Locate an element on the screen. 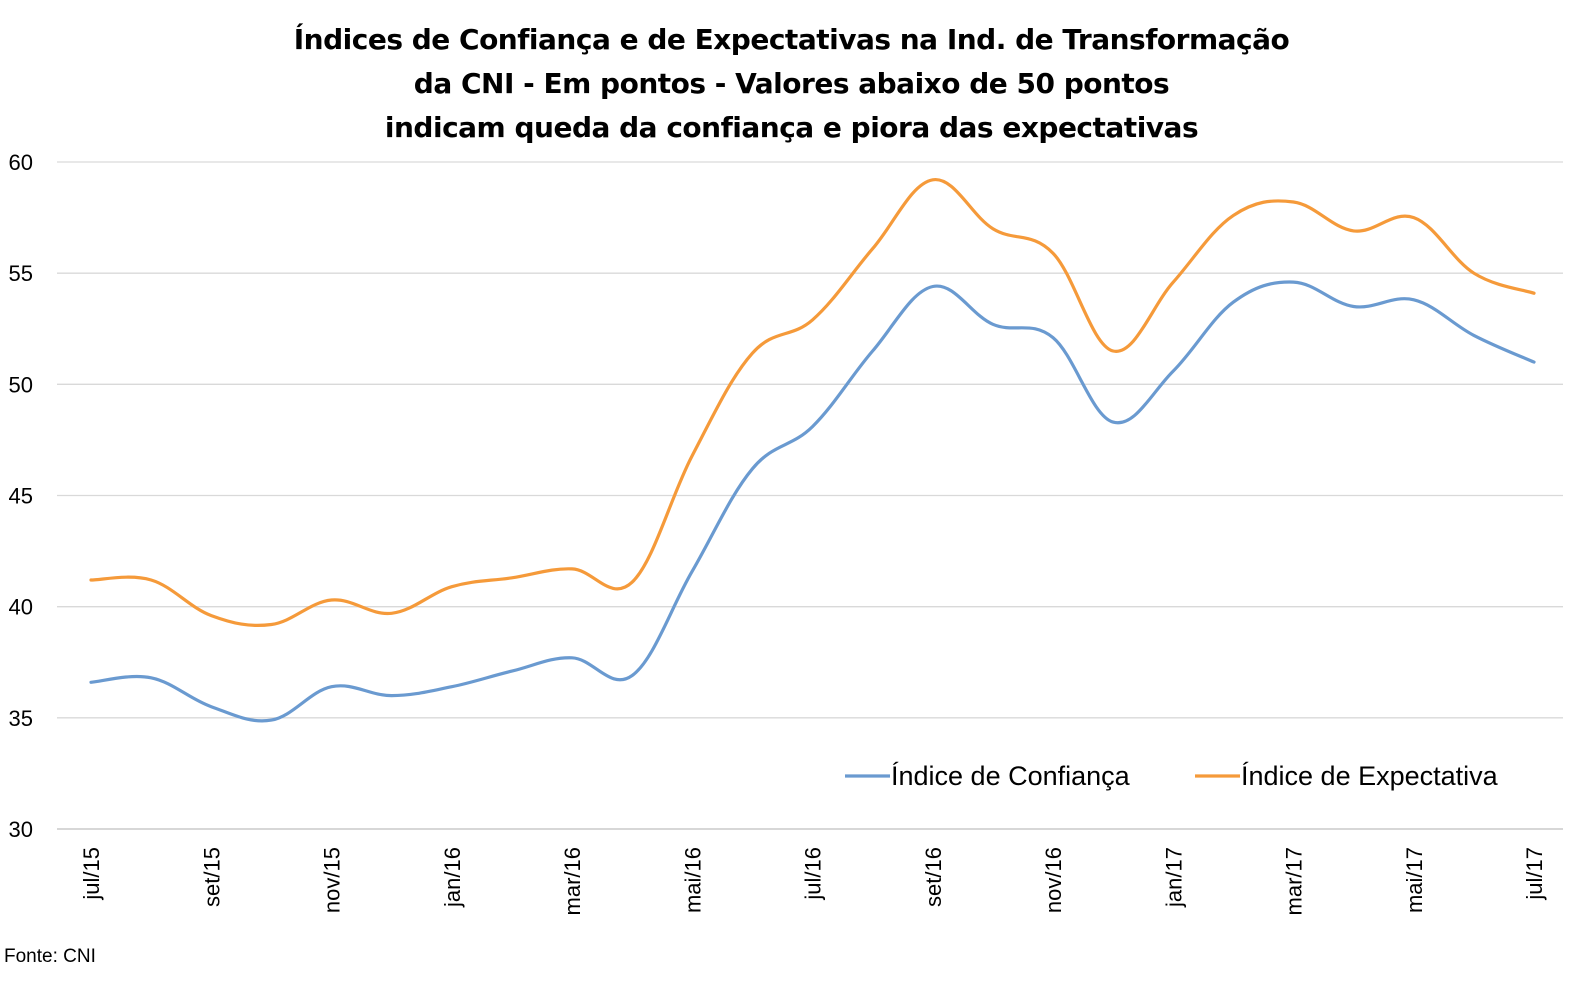  y-axis-ticks: 30 35 40 45 50 55 60 is located at coordinates (21, 496).